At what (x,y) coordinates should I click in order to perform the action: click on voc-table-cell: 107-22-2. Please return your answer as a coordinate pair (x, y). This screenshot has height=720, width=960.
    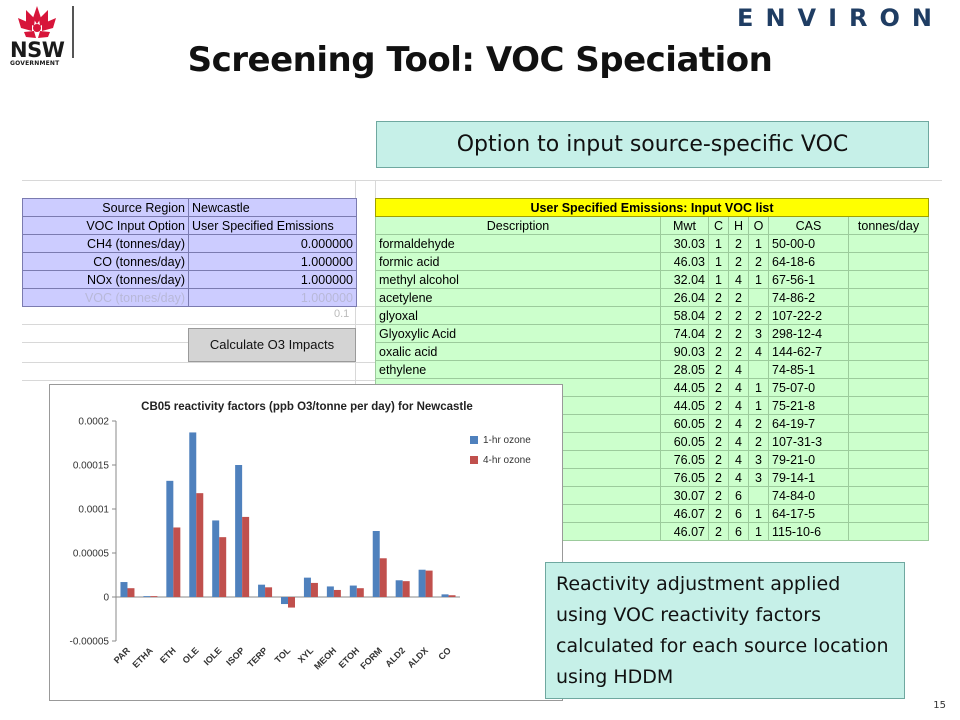
    Looking at the image, I should click on (808, 315).